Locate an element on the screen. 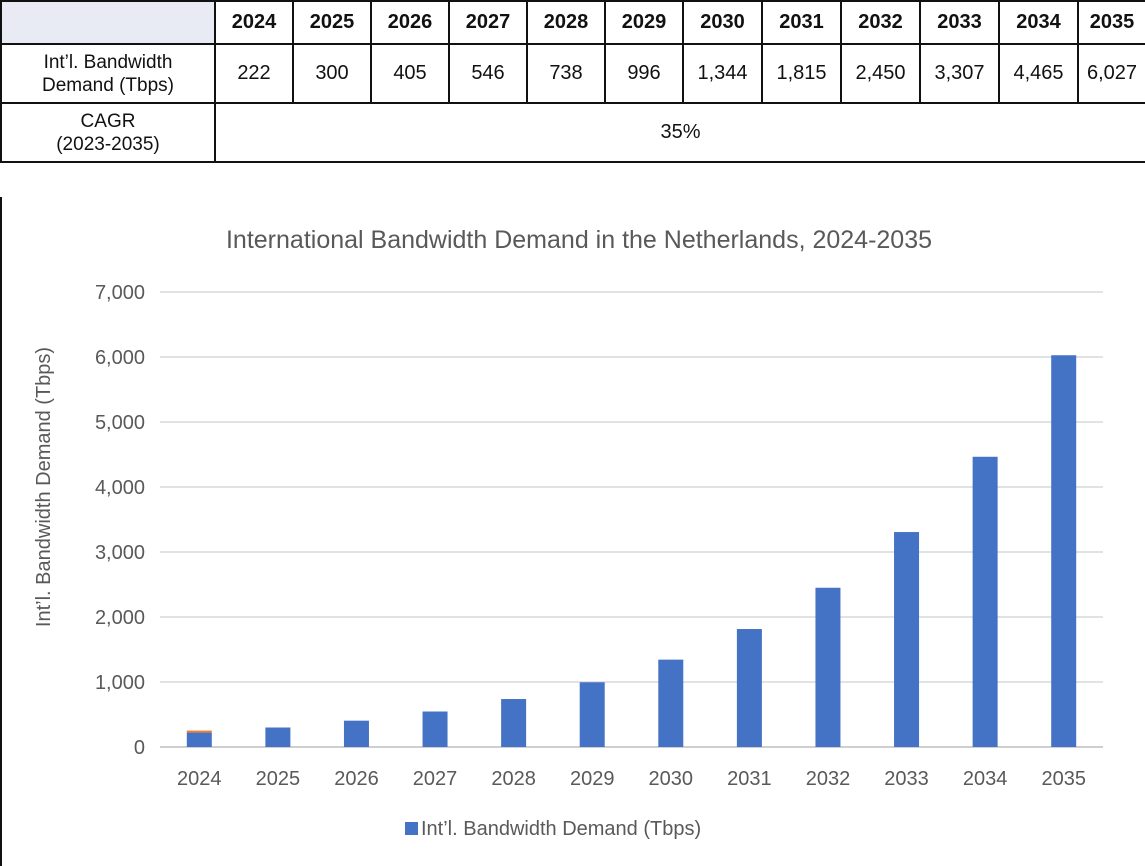 Image resolution: width=1145 pixels, height=866 pixels. y-axis-ticks: 0 1,000 2,000 3,000 4,000 5,000 6,000 7,000 is located at coordinates (120, 520).